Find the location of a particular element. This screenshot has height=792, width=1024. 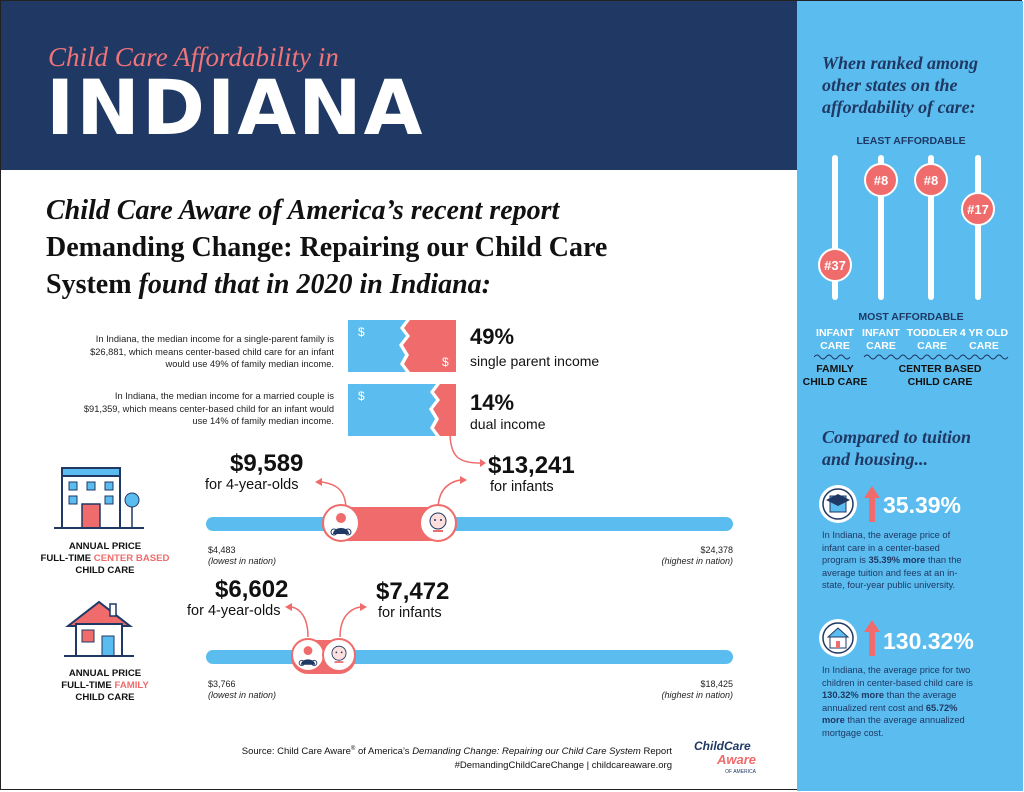

family-caption-line3: CHILD CARE is located at coordinates (105, 697).